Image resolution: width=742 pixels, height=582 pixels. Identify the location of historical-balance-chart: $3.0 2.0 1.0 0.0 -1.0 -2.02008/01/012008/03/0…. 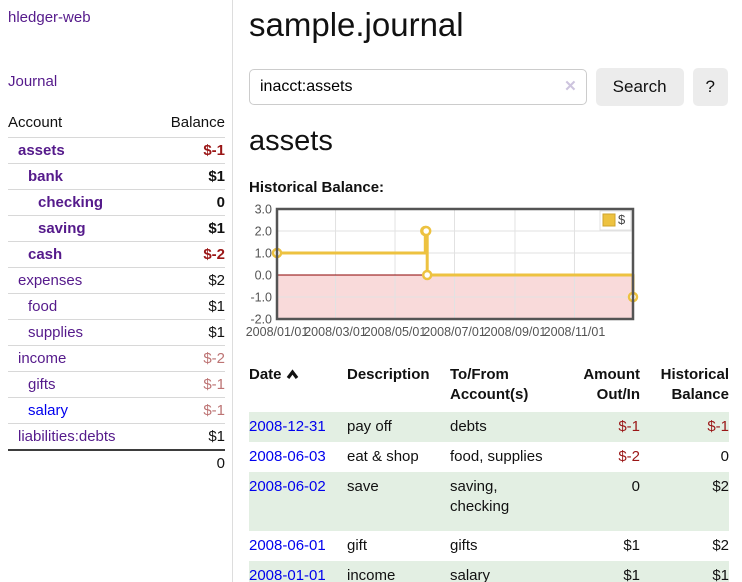
(441, 273).